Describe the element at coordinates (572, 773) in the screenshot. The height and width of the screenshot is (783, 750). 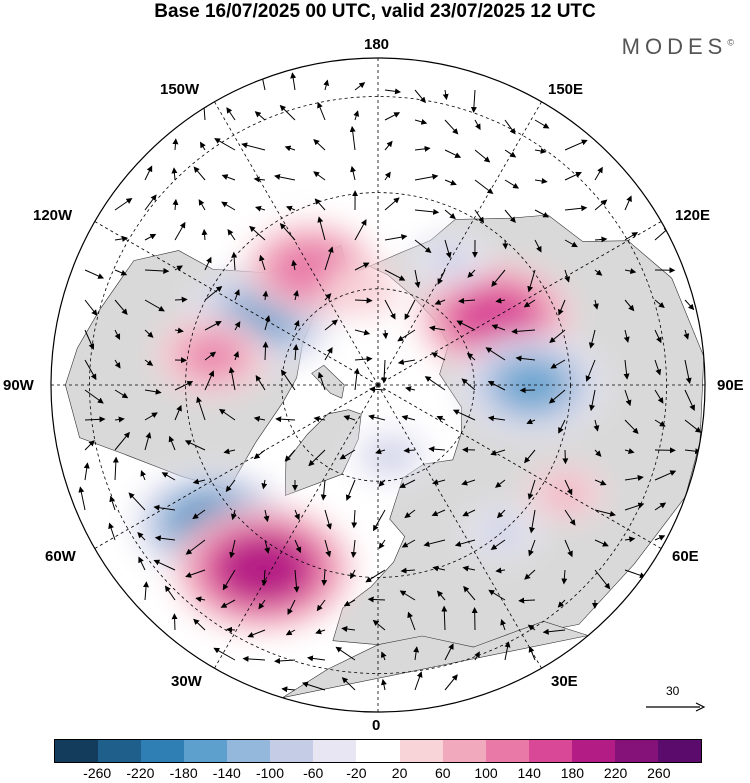
I see `colorbar-tick-label: 180` at that location.